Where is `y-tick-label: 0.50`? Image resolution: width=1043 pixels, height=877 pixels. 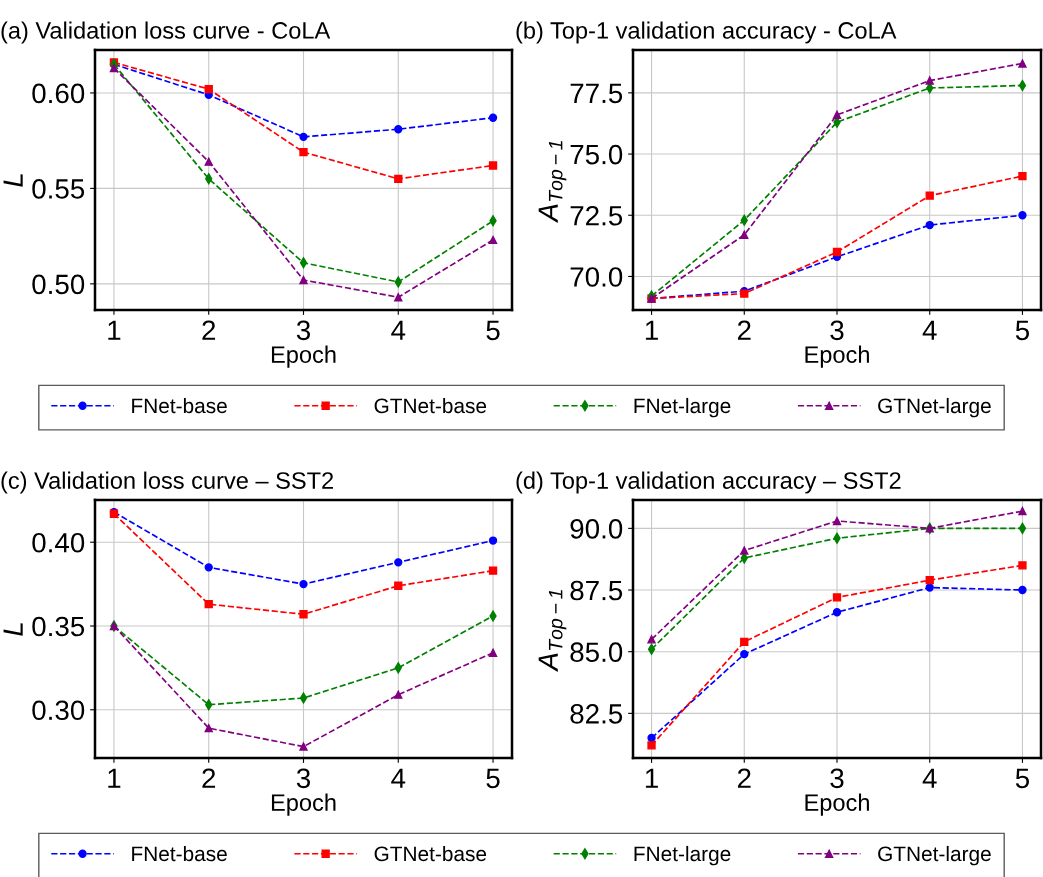
y-tick-label: 0.50 is located at coordinates (58, 284).